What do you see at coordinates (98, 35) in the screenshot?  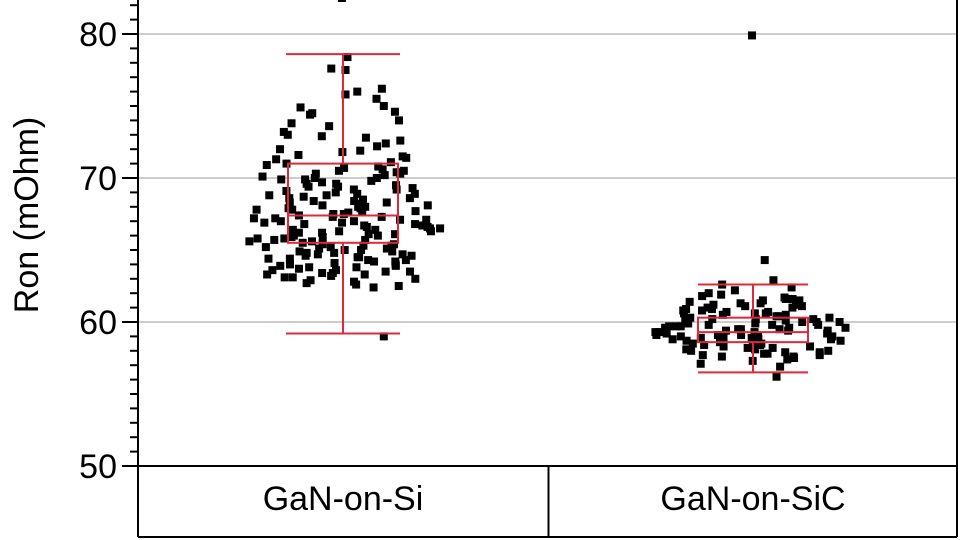 I see `y-tick-label: 80` at bounding box center [98, 35].